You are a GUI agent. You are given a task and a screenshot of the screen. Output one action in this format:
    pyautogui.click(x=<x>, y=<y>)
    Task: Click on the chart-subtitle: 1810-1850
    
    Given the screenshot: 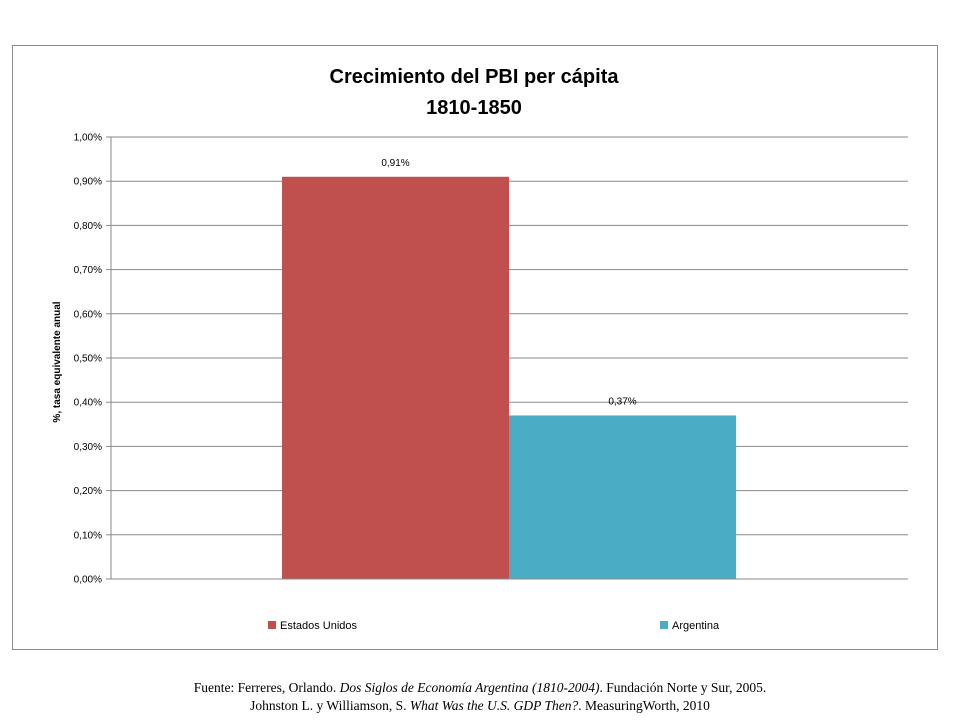 What is the action you would take?
    pyautogui.click(x=474, y=108)
    